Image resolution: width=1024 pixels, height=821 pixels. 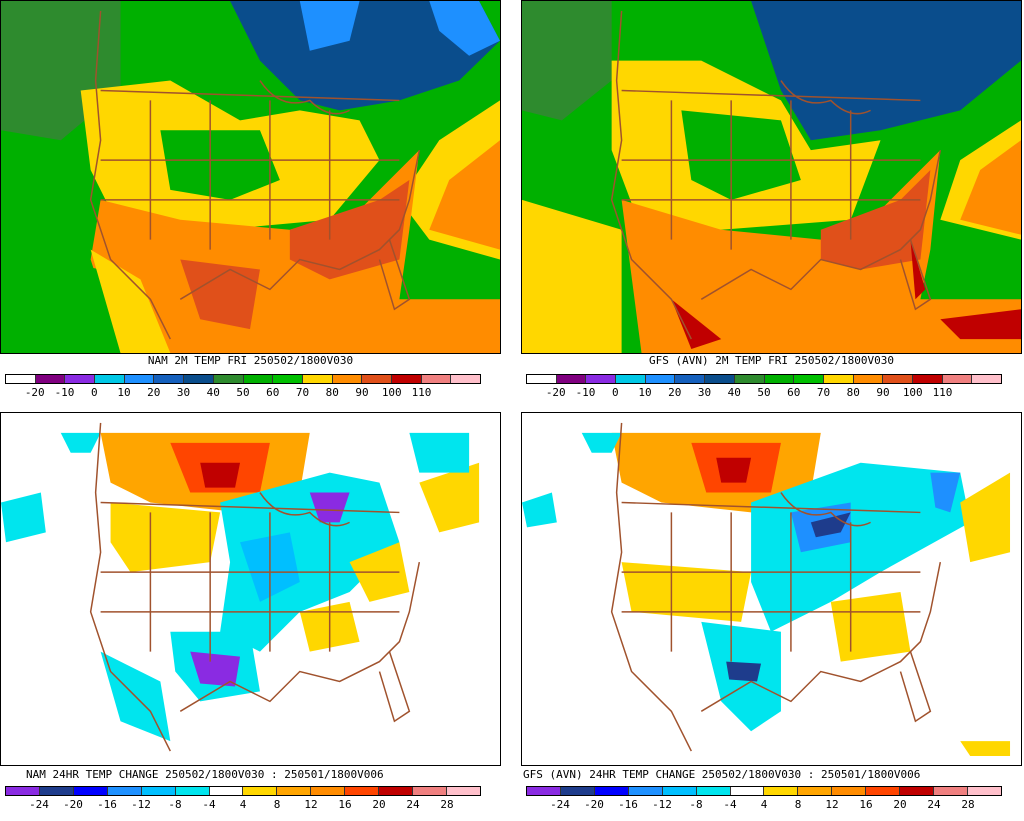 What do you see at coordinates (345, 804) in the screenshot?
I see `colorbar-tick-label: 16` at bounding box center [345, 804].